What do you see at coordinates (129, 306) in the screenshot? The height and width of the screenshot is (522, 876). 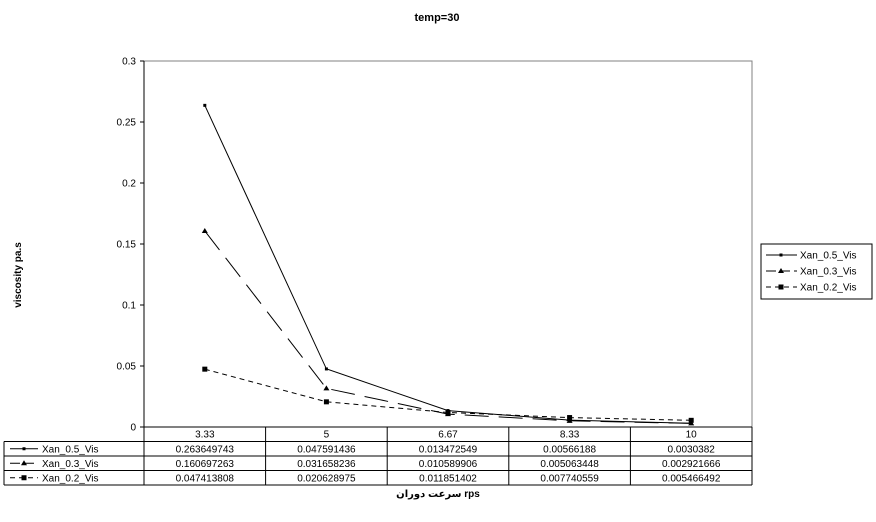 I see `y-tick-label: 0.1` at bounding box center [129, 306].